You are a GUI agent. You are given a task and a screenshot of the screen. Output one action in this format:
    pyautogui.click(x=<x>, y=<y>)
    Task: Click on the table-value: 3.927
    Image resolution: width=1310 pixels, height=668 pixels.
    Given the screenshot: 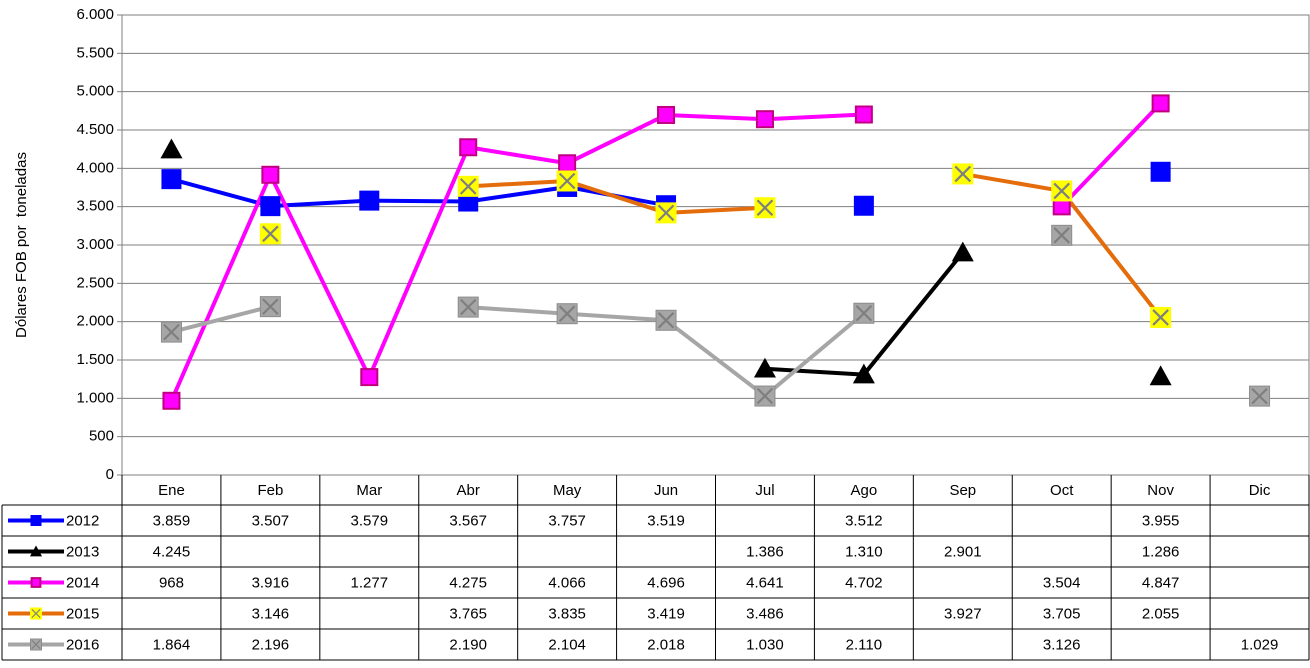 What is the action you would take?
    pyautogui.click(x=963, y=613)
    